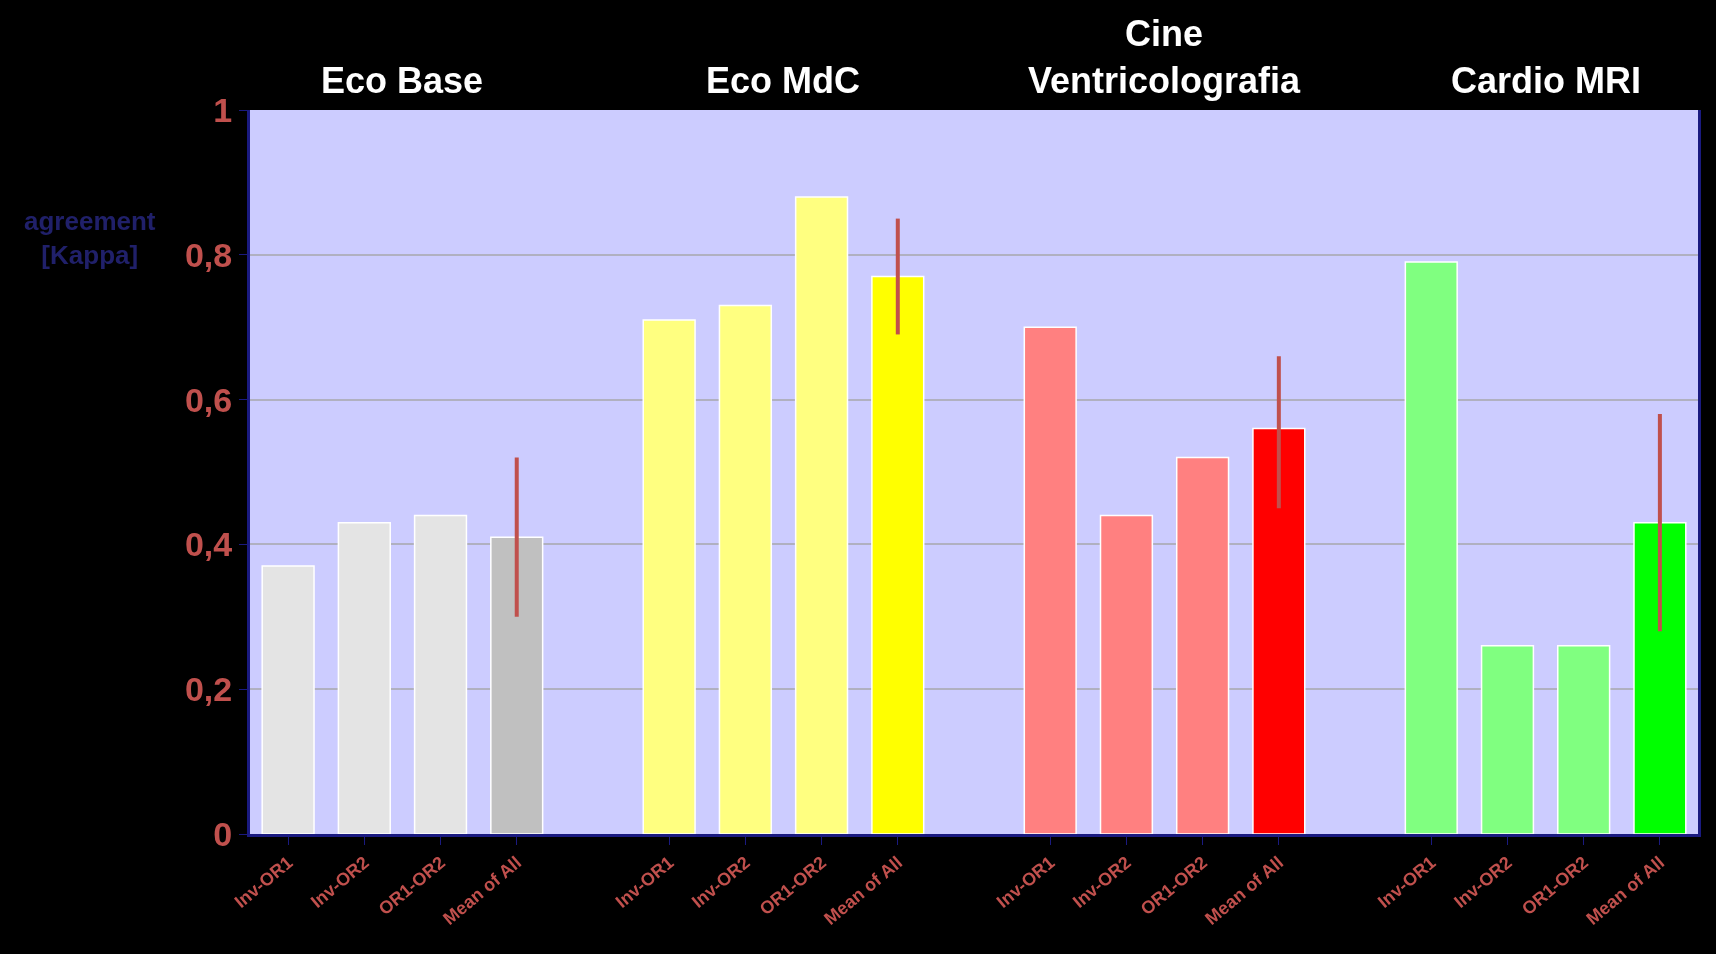  What do you see at coordinates (783, 80) in the screenshot?
I see `text: Eco MdC` at bounding box center [783, 80].